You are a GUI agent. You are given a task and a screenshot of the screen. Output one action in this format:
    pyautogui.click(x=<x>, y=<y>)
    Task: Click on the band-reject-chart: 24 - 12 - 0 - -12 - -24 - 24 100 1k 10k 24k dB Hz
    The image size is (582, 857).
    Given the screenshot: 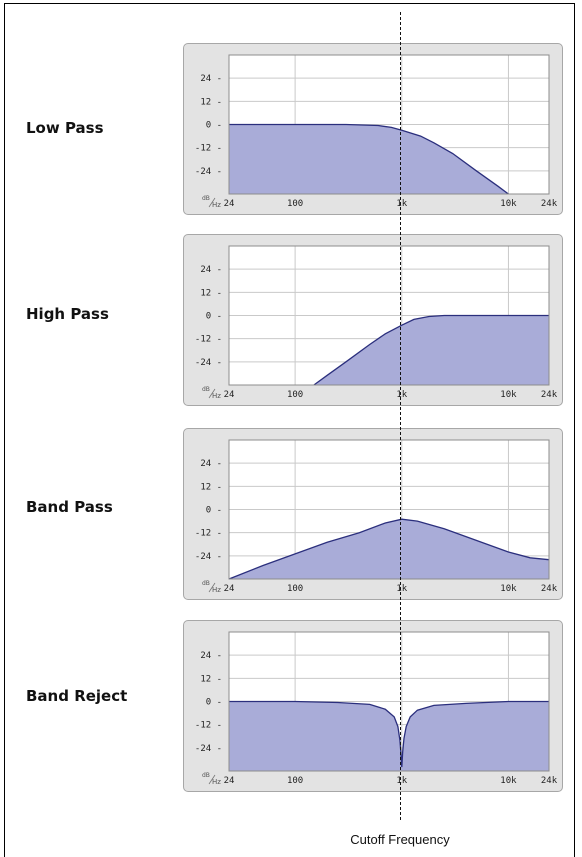 What is the action you would take?
    pyautogui.click(x=373, y=706)
    